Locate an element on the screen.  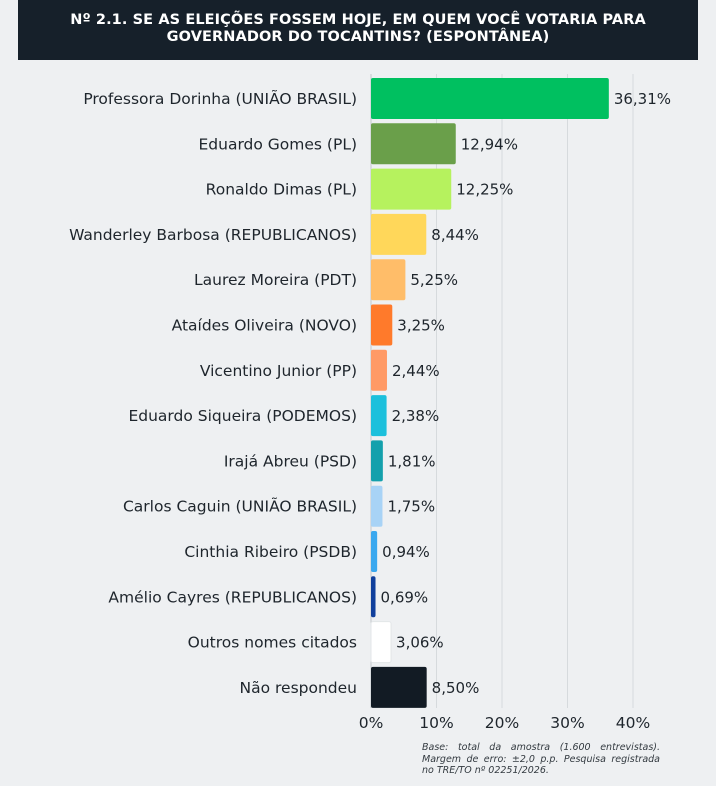
category-label: Wanderley Barbosa (REPUBLICANOS) is located at coordinates (213, 235).